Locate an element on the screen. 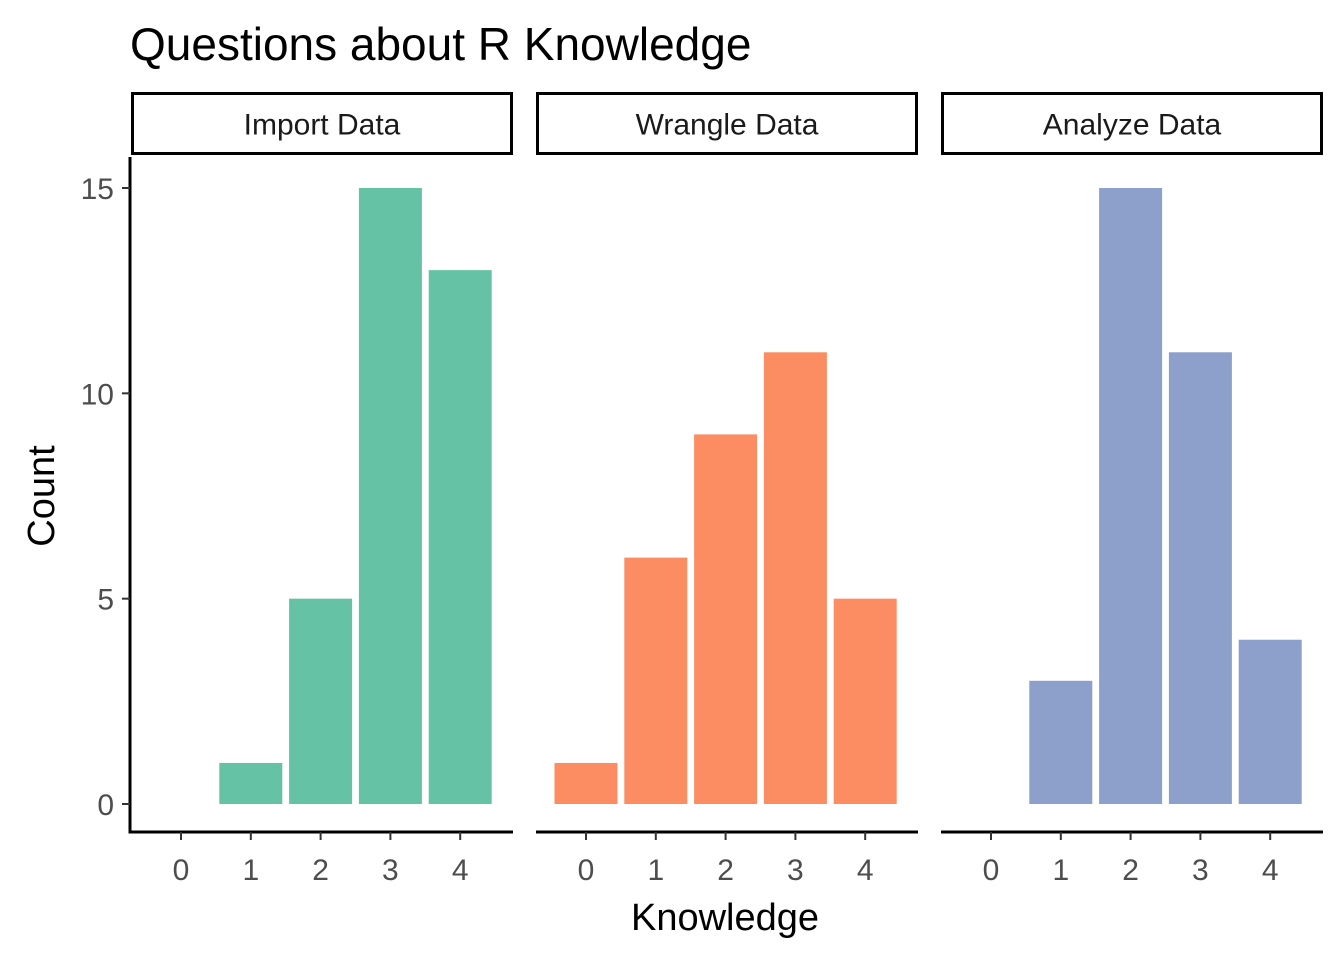 The height and width of the screenshot is (960, 1344). y-tick-label: 5 is located at coordinates (105, 600).